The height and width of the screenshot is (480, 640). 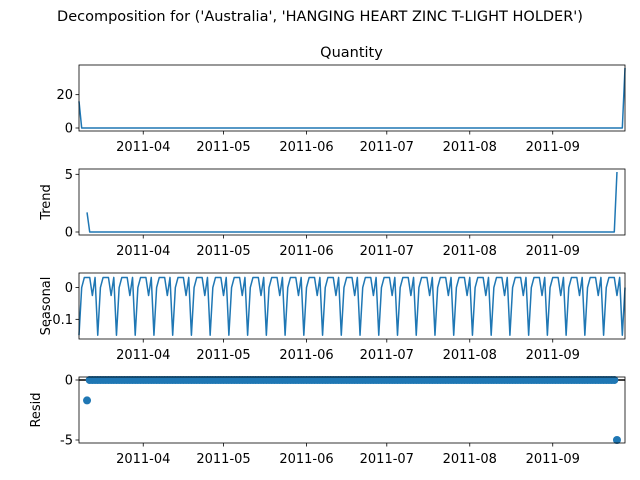 I want to click on seasonal-x-tick-label: 2011-04, so click(x=143, y=355).